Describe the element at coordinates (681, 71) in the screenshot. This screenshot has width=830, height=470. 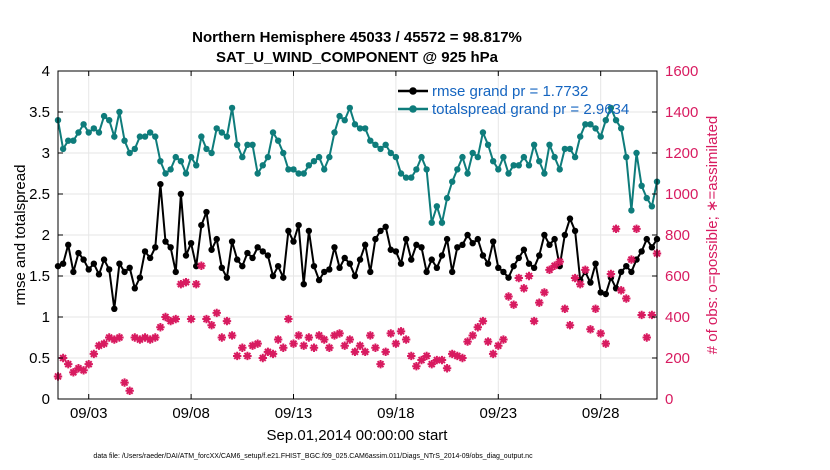
I see `y-right-tick-label: 1600` at that location.